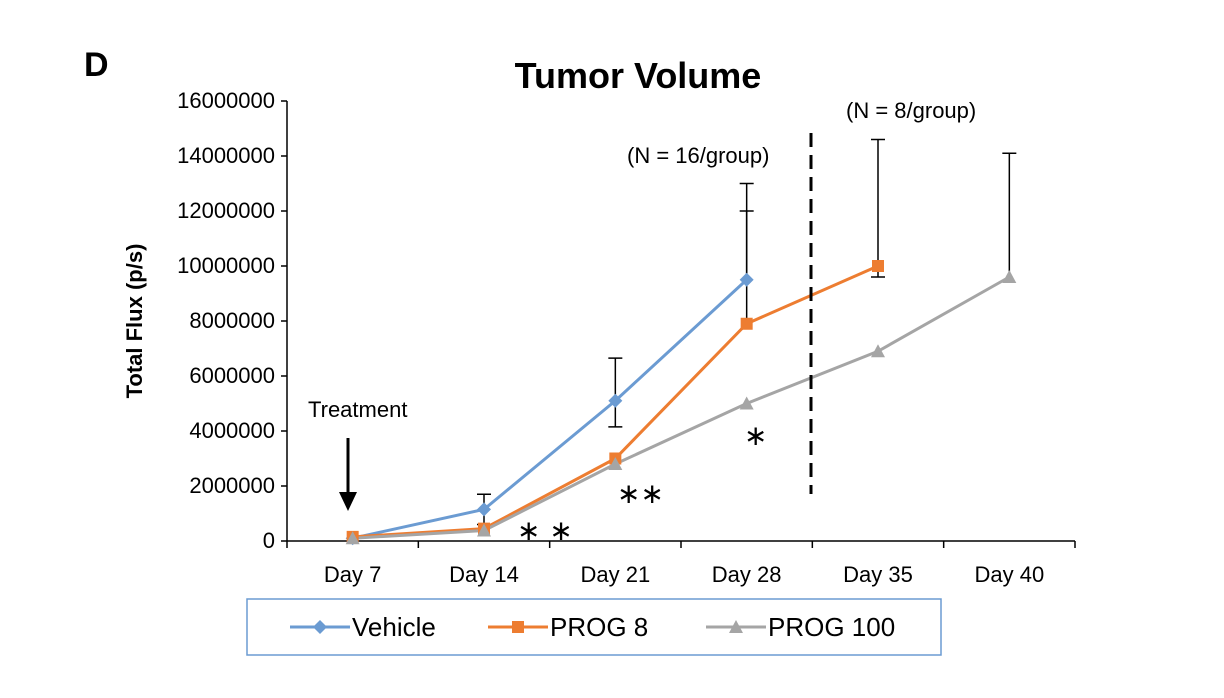 The width and height of the screenshot is (1224, 698). Describe the element at coordinates (226, 100) in the screenshot. I see `y-tick-label: 16000000` at that location.